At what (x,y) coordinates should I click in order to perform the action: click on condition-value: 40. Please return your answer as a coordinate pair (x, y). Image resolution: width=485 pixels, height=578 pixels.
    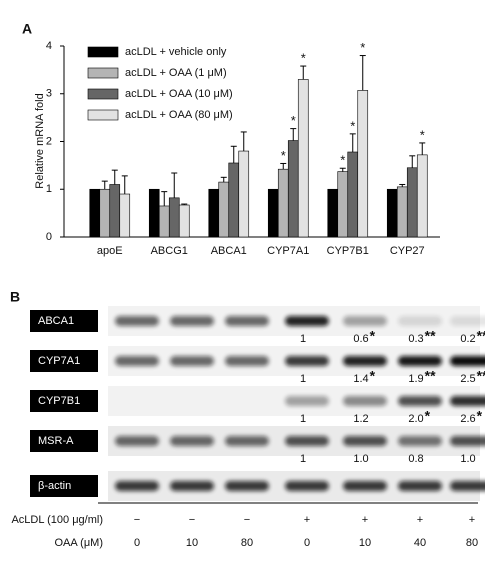
    Looking at the image, I should click on (420, 543).